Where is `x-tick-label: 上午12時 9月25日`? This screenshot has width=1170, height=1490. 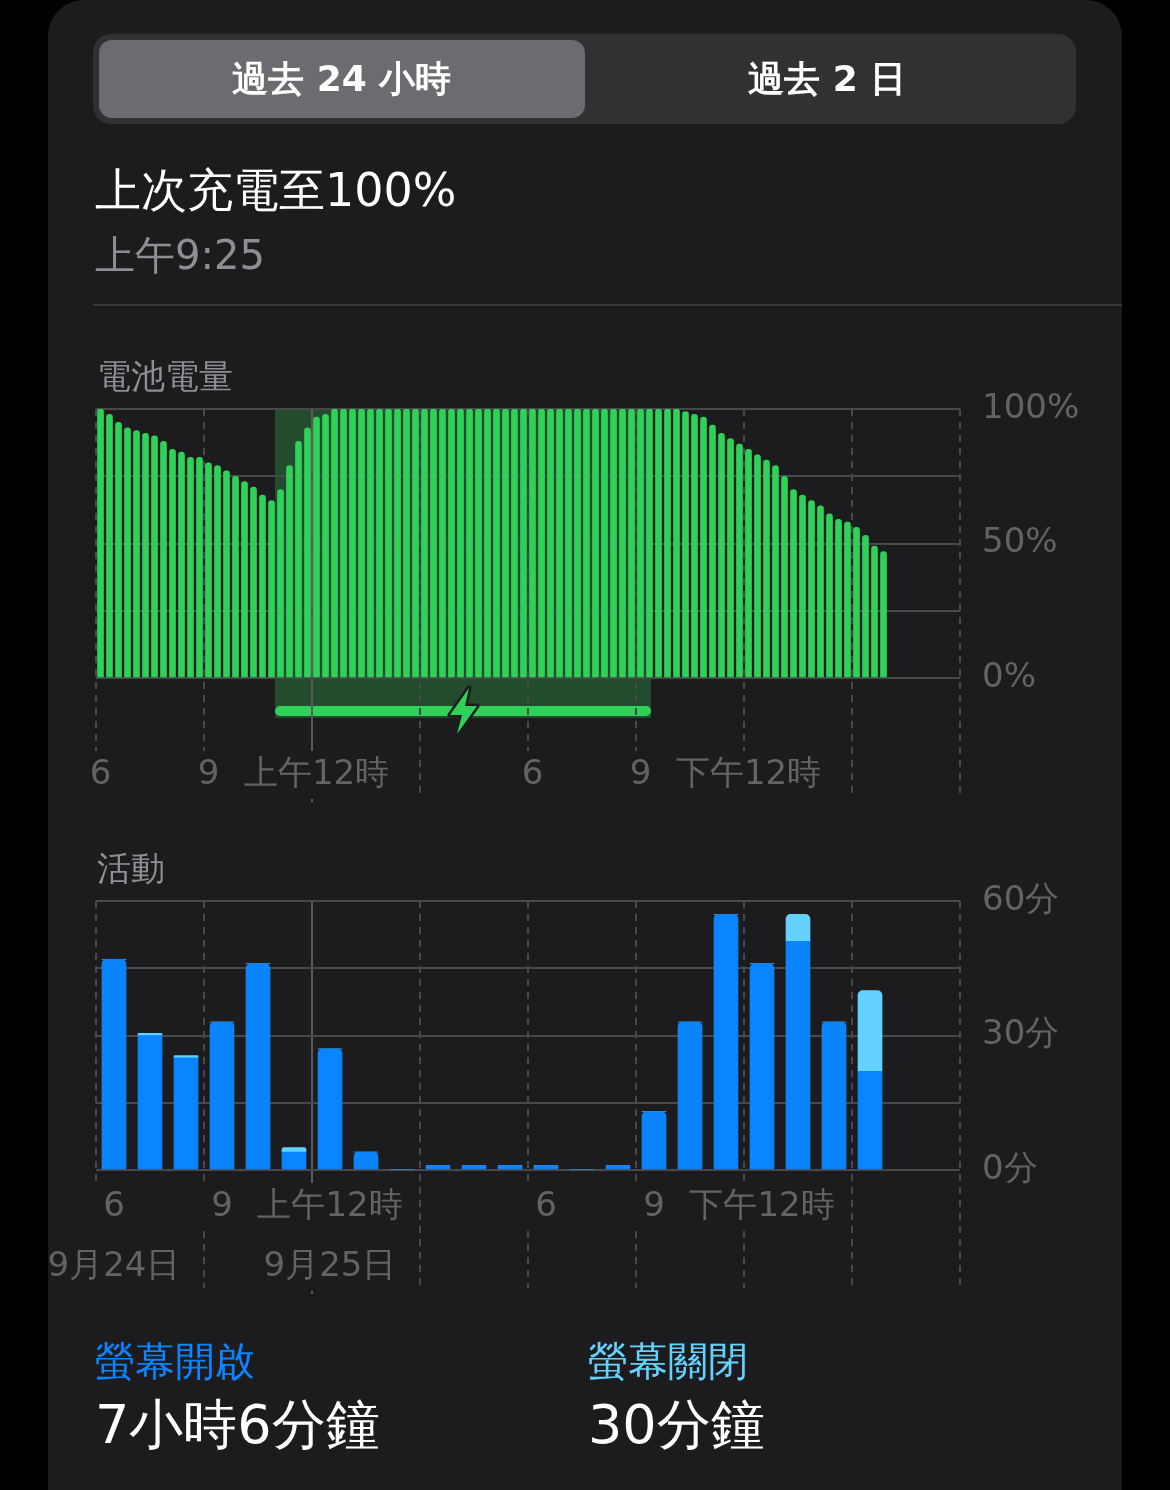 x-tick-label: 上午12時 9月25日 is located at coordinates (330, 1233).